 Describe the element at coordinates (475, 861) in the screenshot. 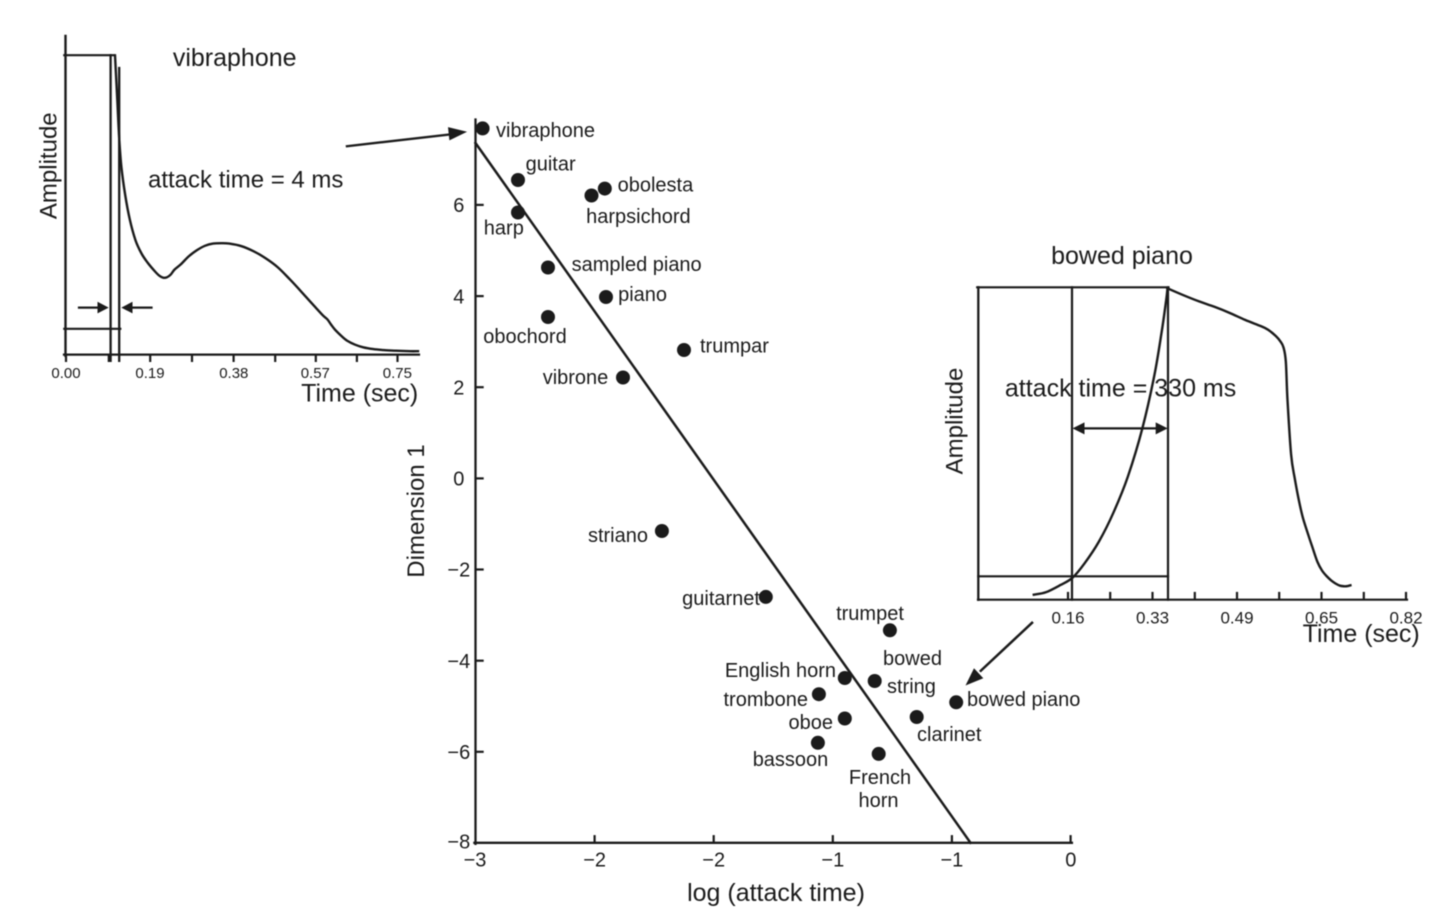

I see `svg-text: −3` at that location.